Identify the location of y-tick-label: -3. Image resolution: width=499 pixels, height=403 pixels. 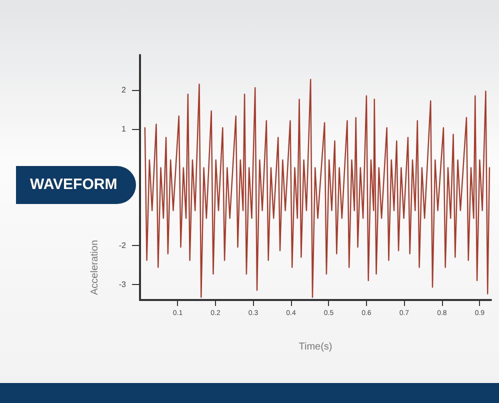
(122, 284).